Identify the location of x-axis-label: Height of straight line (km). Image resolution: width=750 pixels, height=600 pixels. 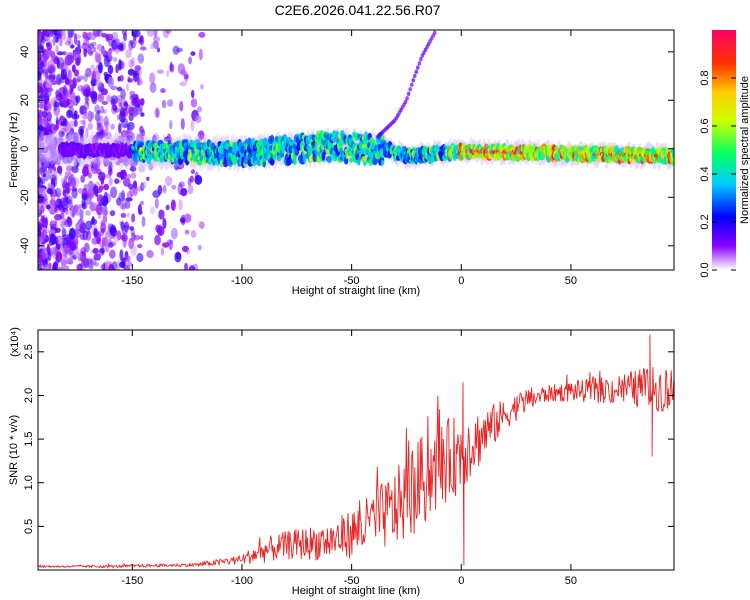
(356, 291).